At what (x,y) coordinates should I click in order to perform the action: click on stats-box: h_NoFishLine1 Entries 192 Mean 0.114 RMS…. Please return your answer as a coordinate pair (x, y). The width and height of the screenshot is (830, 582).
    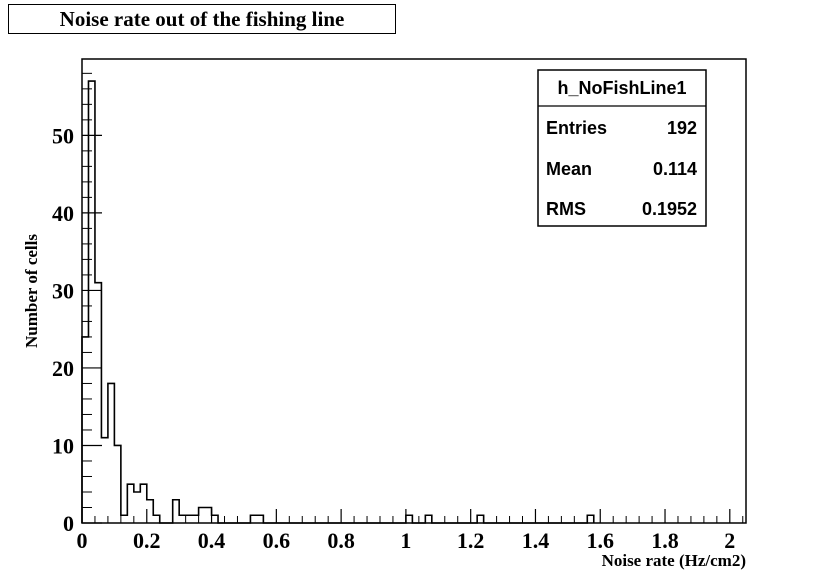
    Looking at the image, I should click on (622, 148).